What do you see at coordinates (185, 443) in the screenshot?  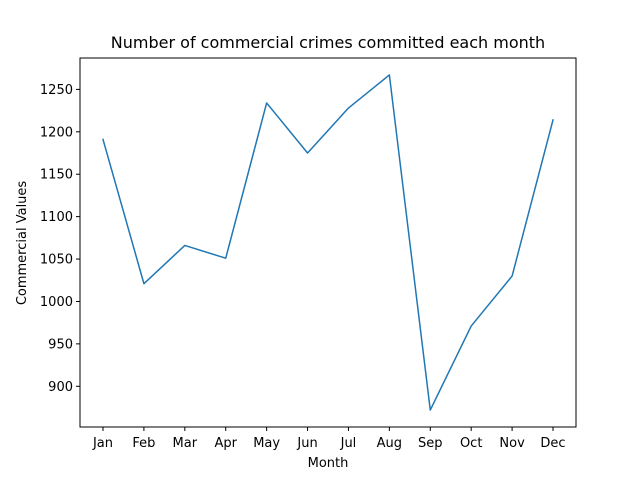 I see `x-tick-label: Mar` at bounding box center [185, 443].